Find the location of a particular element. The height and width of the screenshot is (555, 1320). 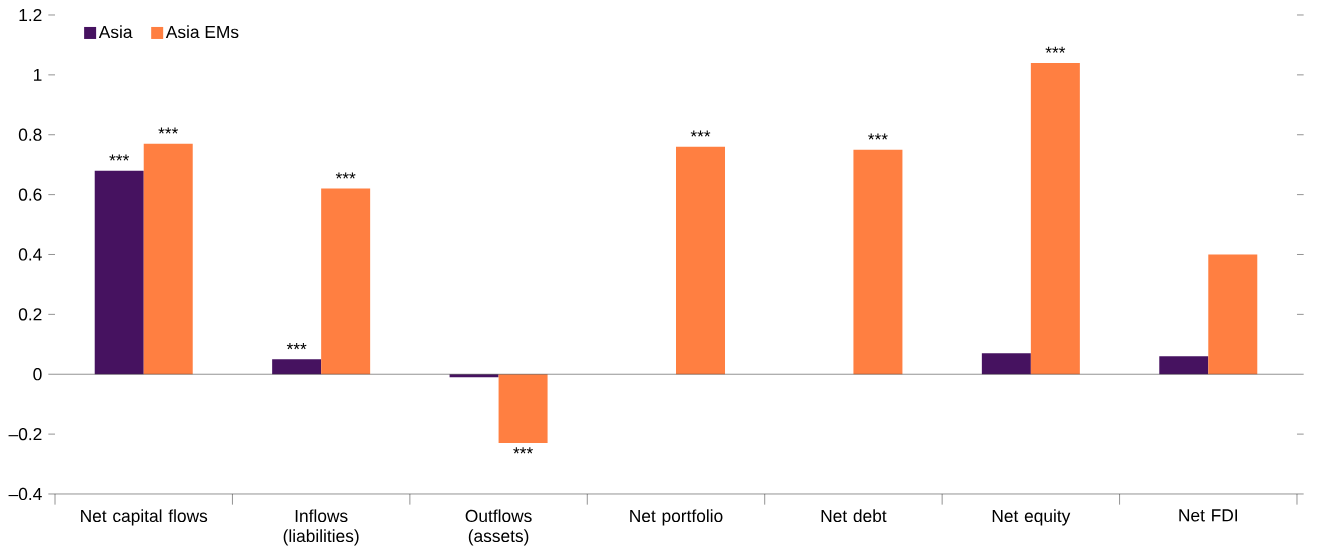

y-tick-label: 1.2 is located at coordinates (30, 15).